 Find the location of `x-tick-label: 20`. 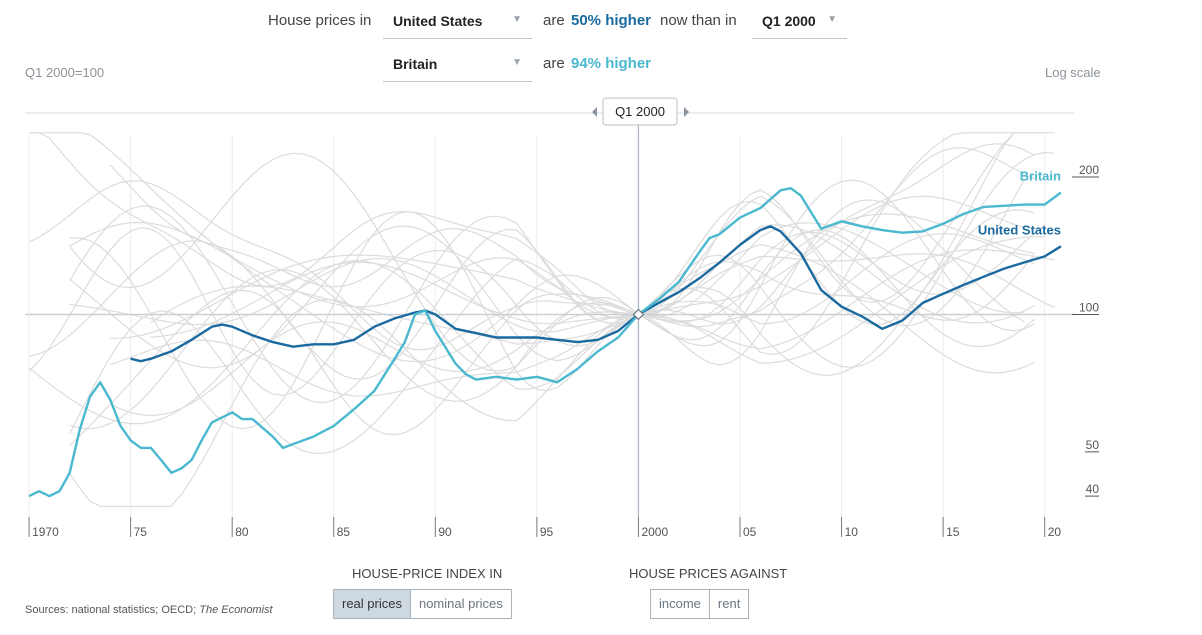

x-tick-label: 20 is located at coordinates (1055, 532).